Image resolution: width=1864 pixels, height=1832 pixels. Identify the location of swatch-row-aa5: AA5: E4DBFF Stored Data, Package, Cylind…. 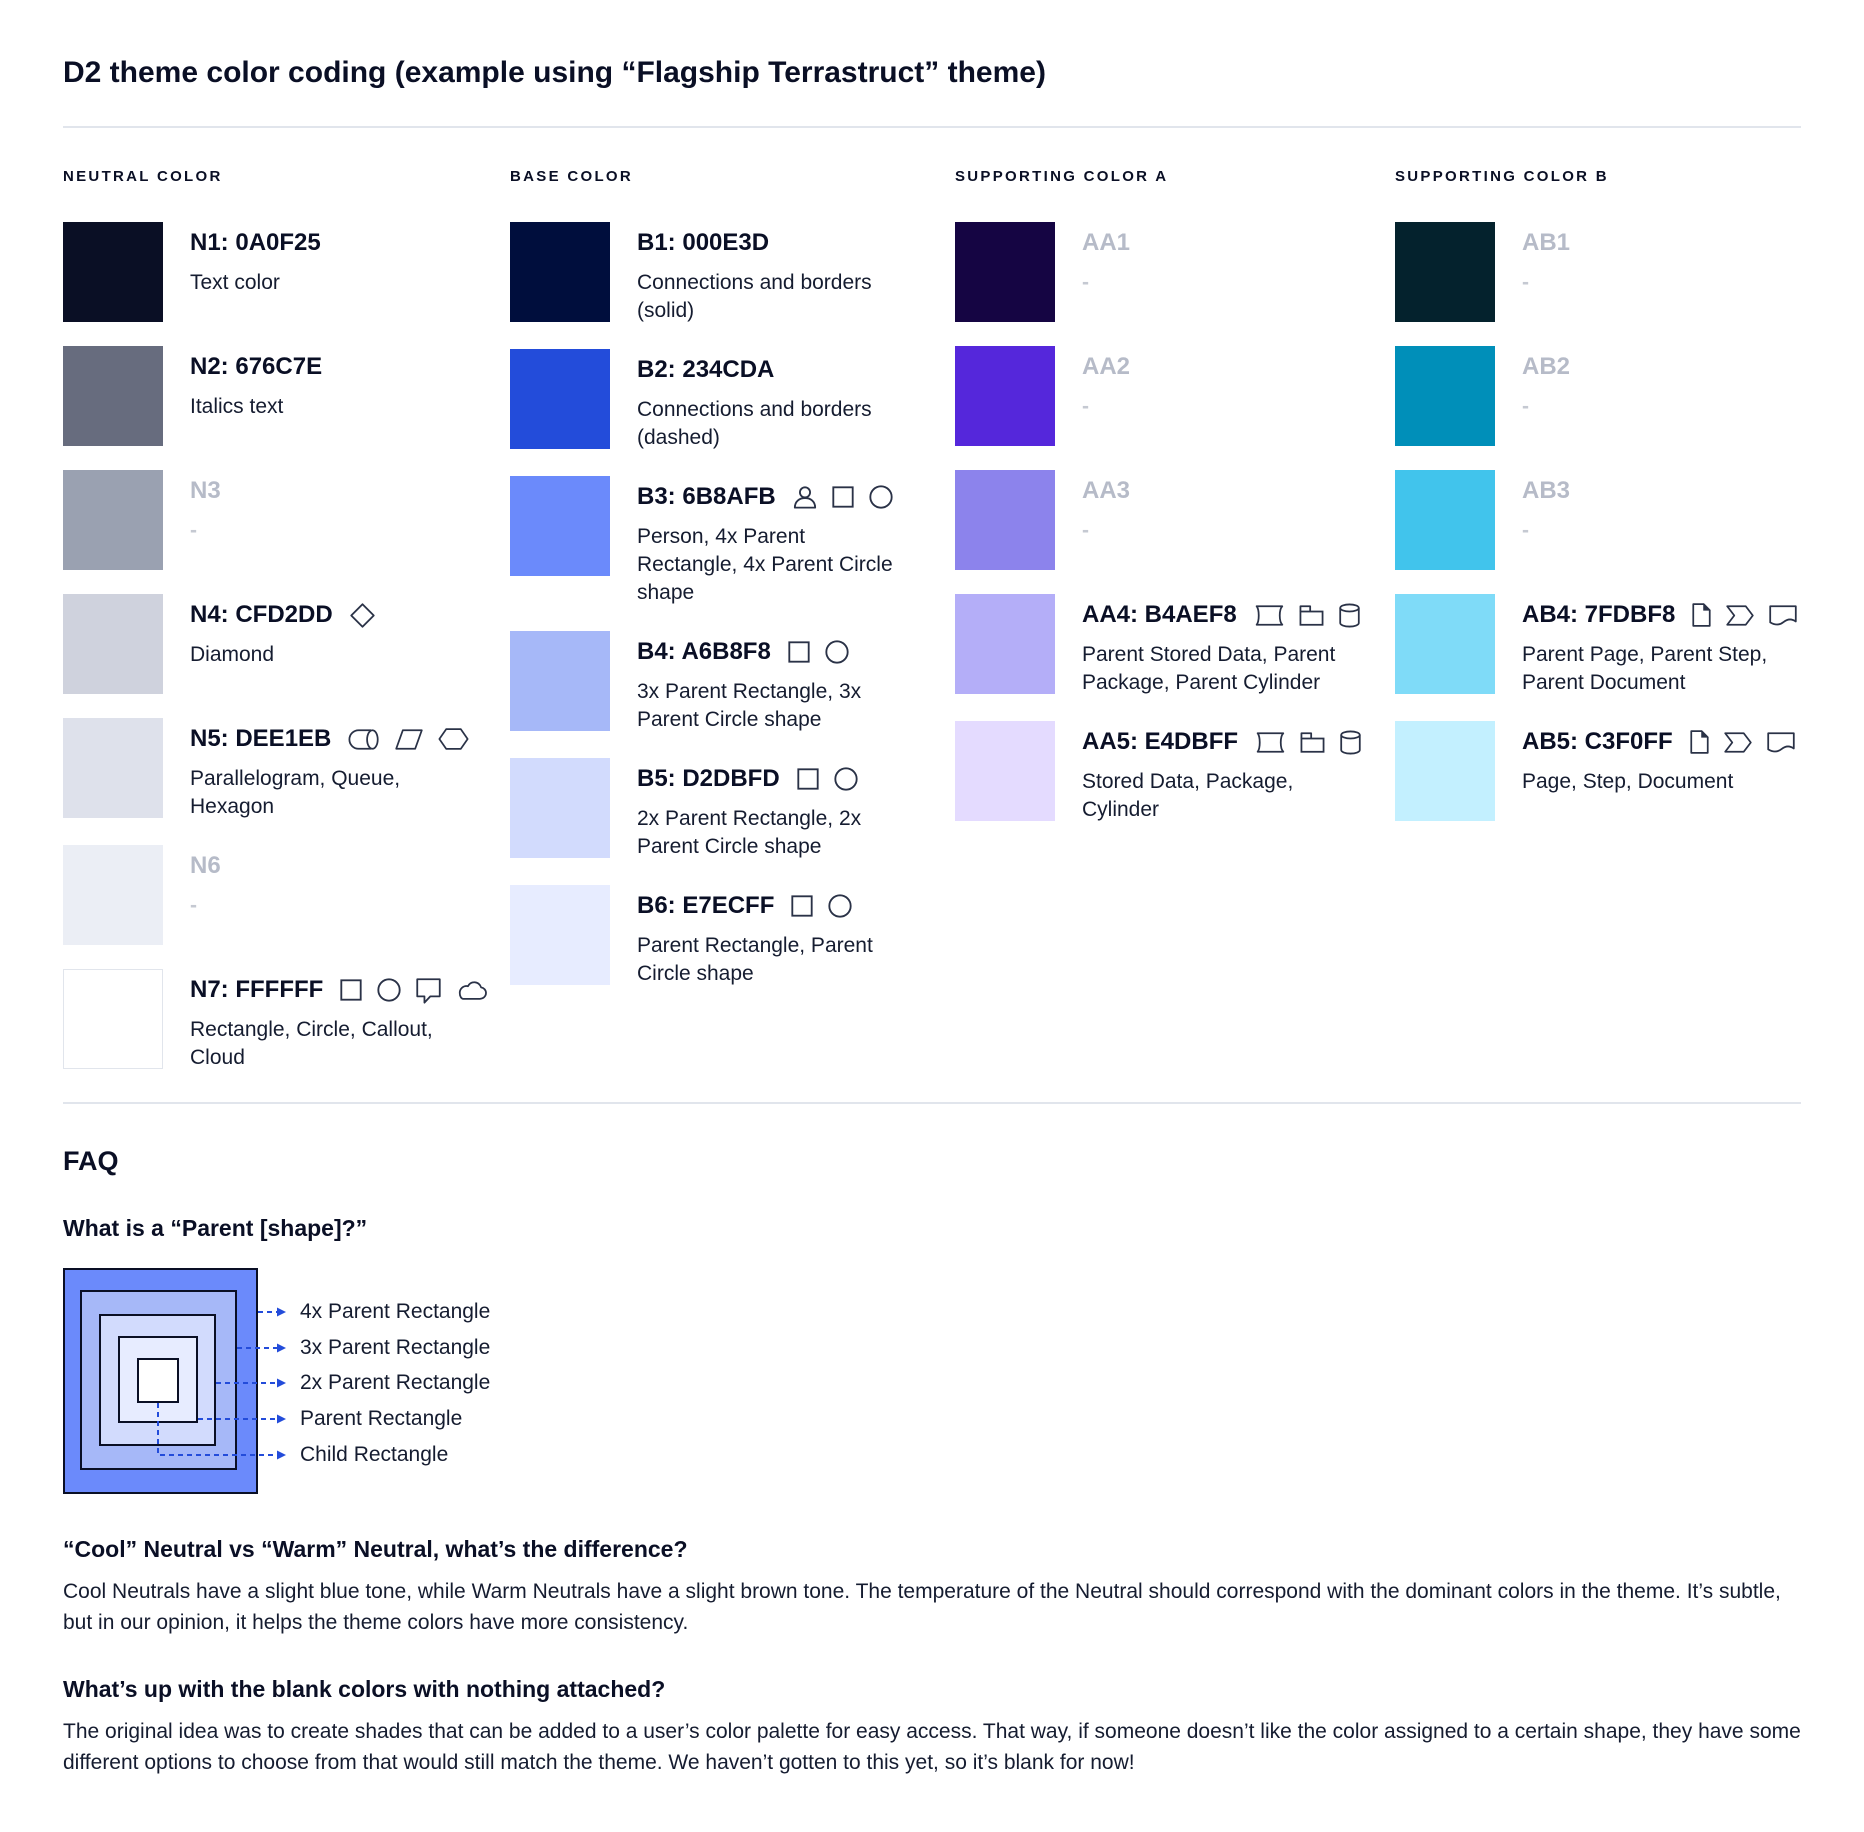
(1175, 772).